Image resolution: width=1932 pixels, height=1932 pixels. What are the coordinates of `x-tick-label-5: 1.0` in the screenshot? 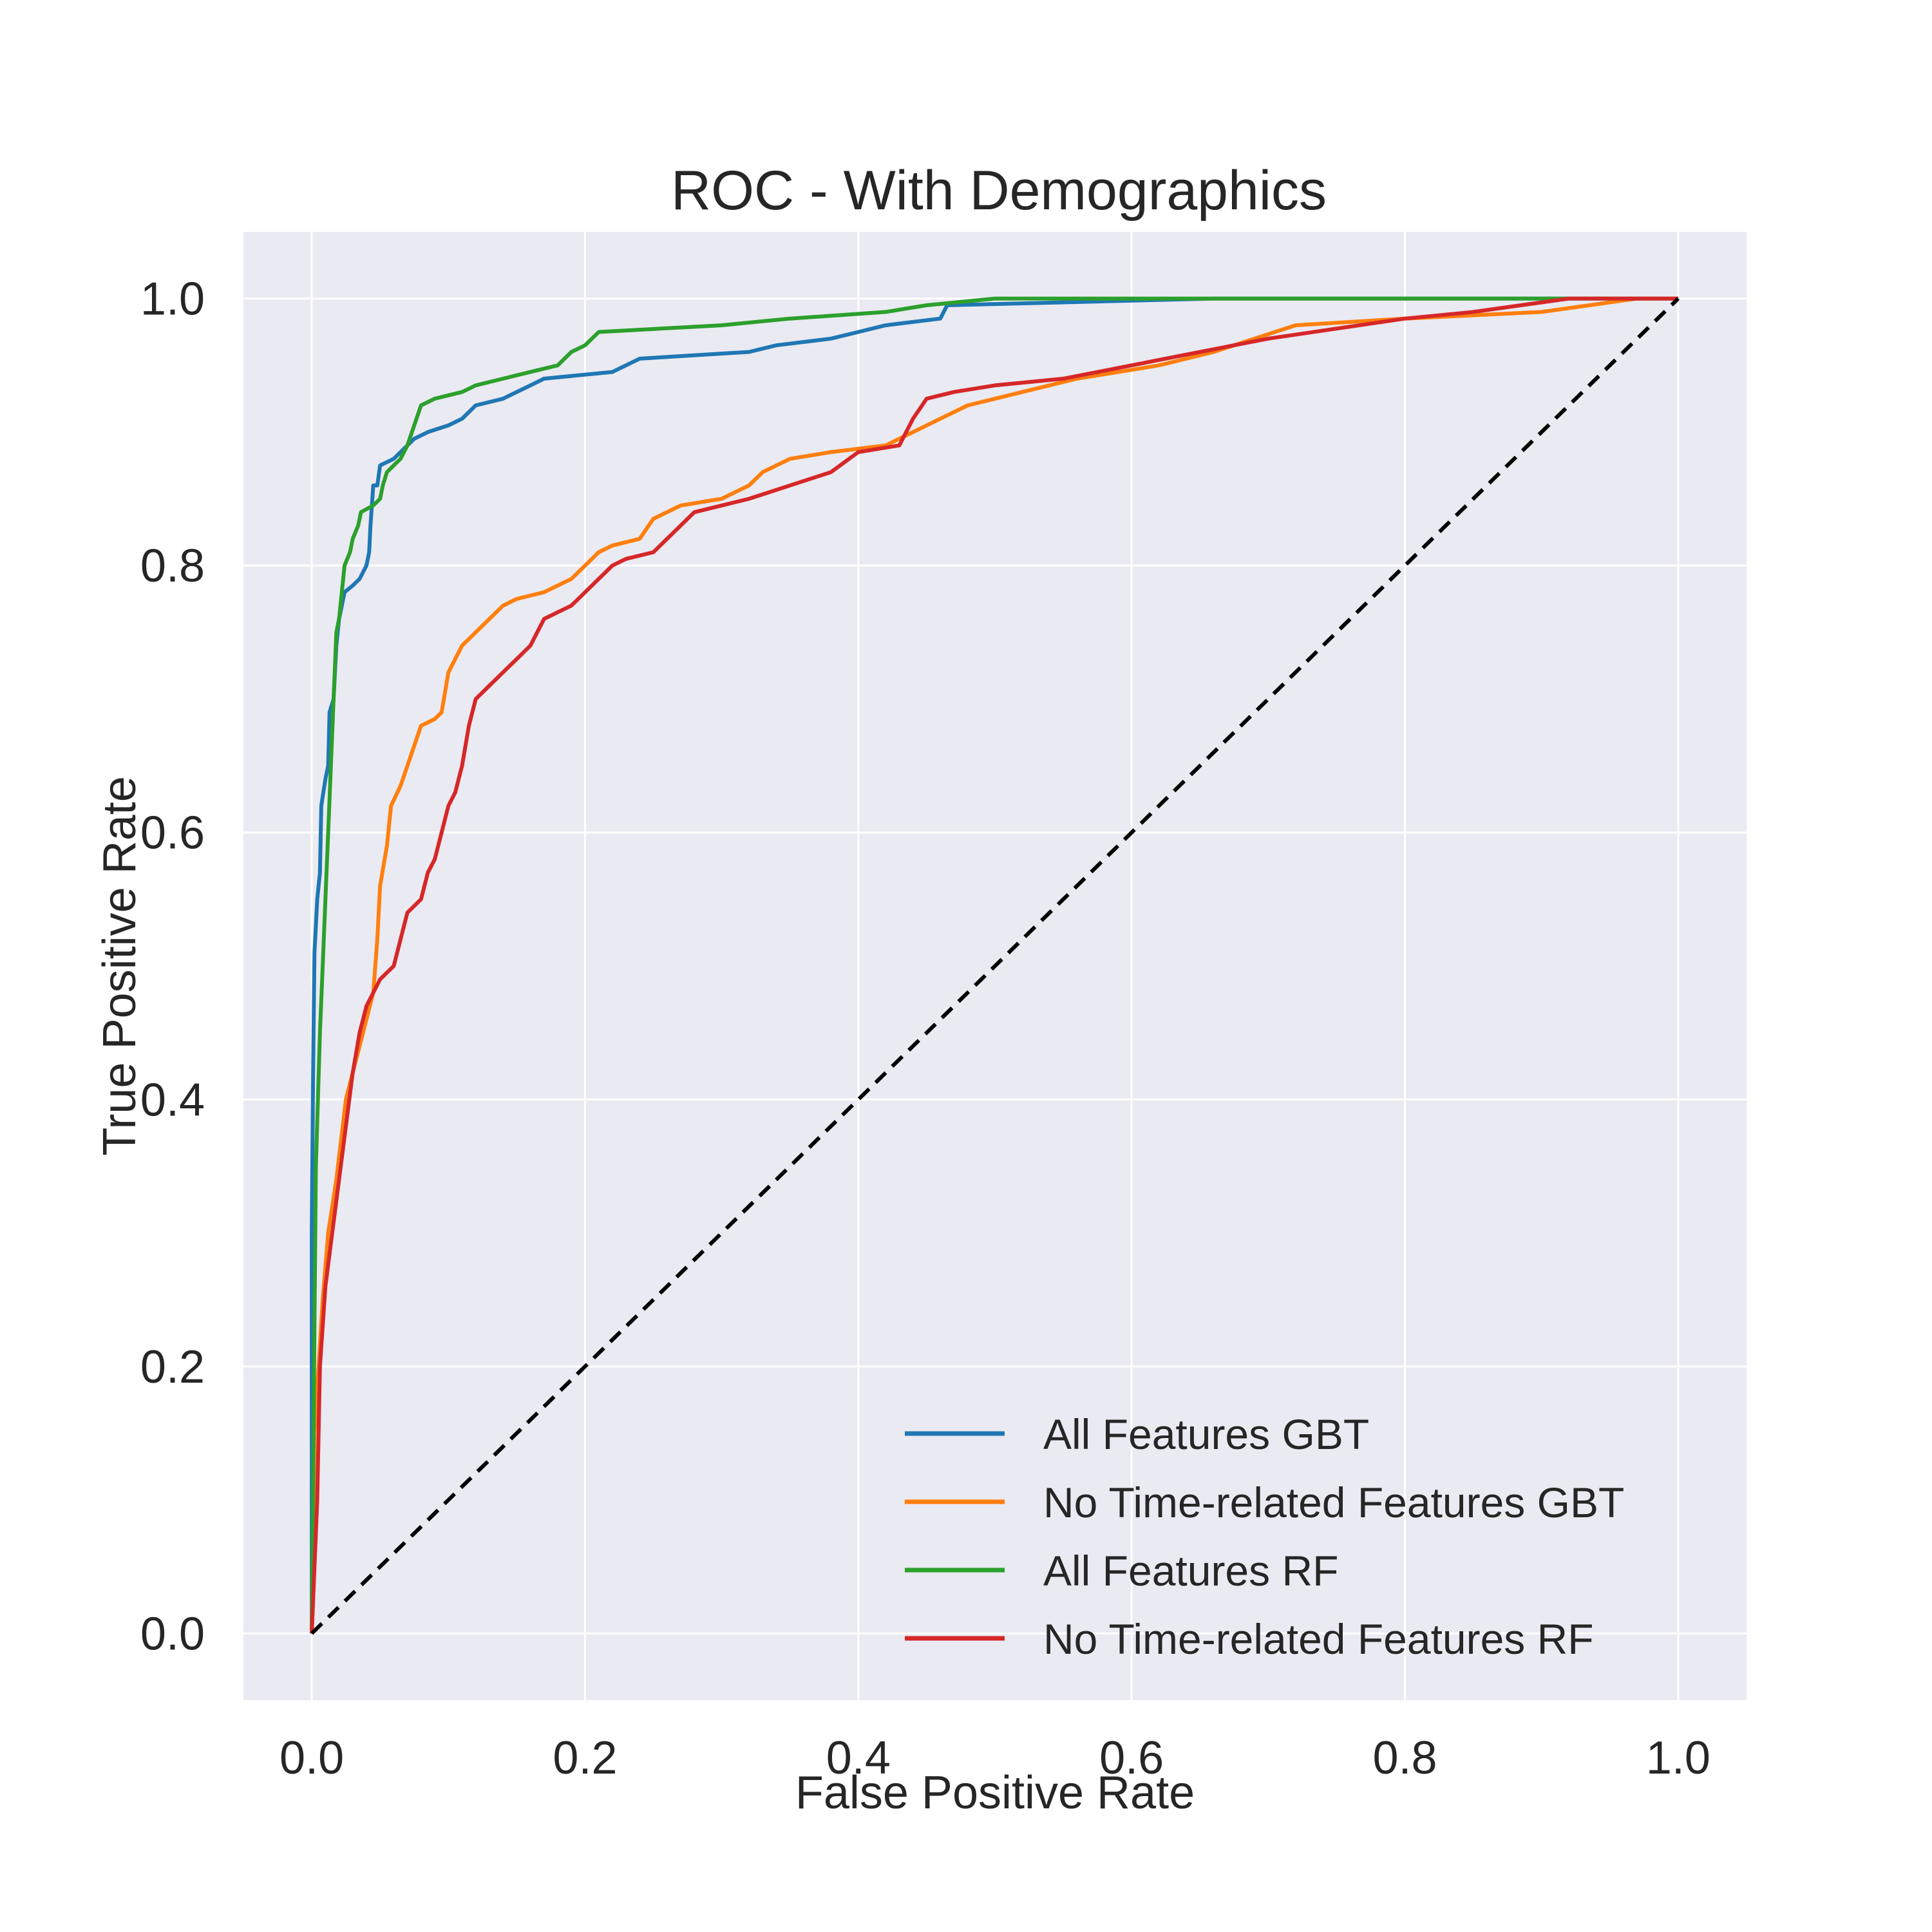 It's located at (1678, 1758).